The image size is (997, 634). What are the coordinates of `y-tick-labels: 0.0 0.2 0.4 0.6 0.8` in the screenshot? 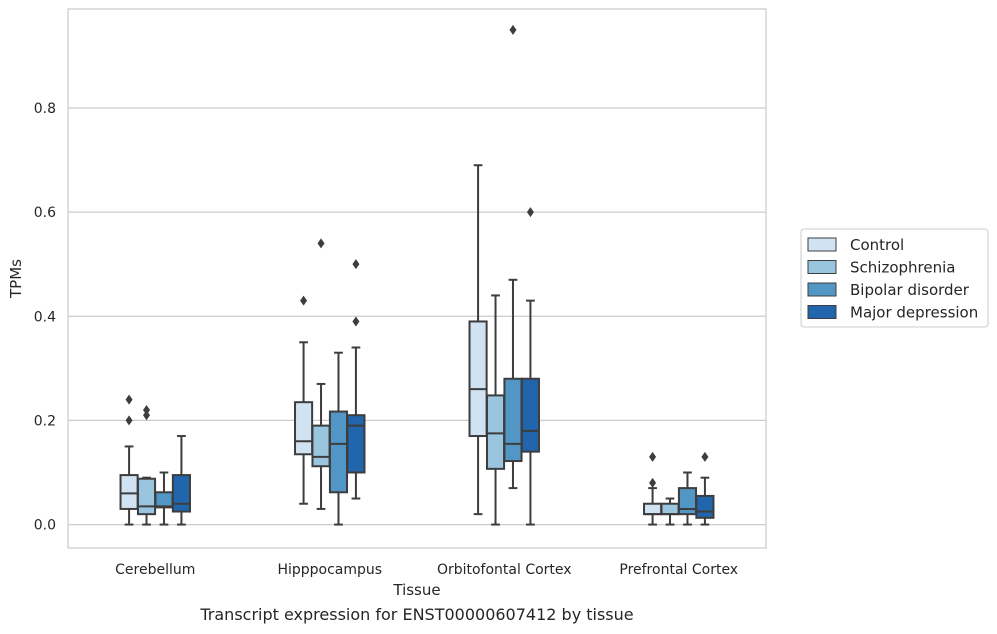 It's located at (45, 317).